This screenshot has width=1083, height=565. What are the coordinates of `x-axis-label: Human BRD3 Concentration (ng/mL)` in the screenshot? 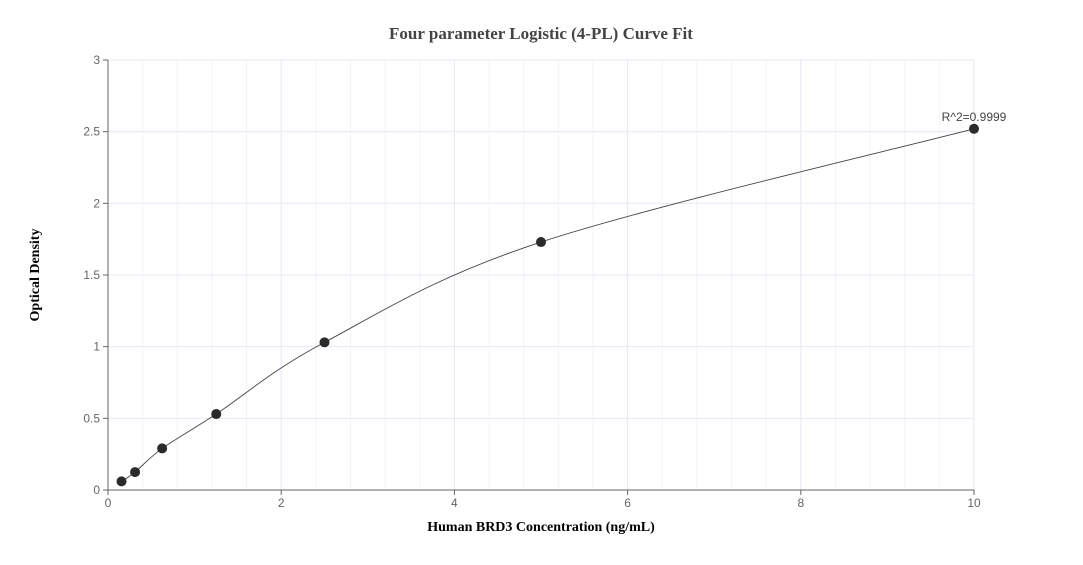 It's located at (541, 527).